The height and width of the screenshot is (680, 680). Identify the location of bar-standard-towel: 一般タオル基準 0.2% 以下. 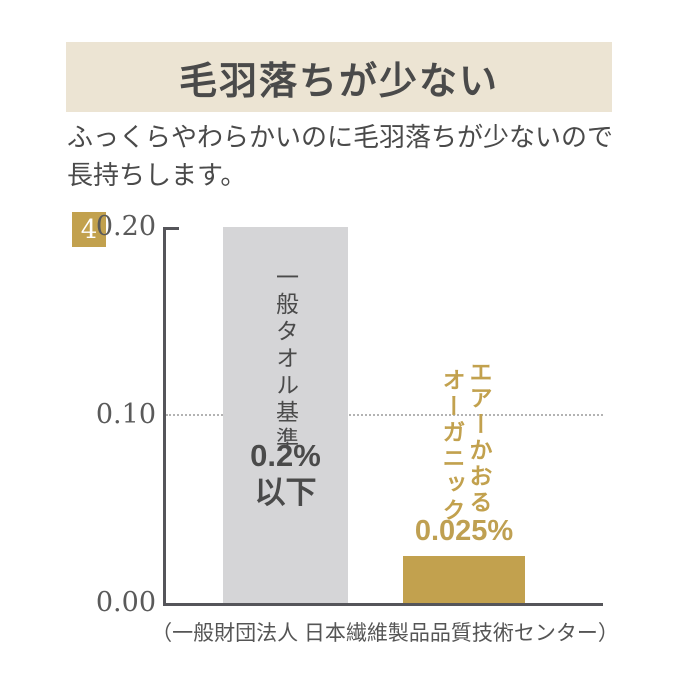
(285, 415).